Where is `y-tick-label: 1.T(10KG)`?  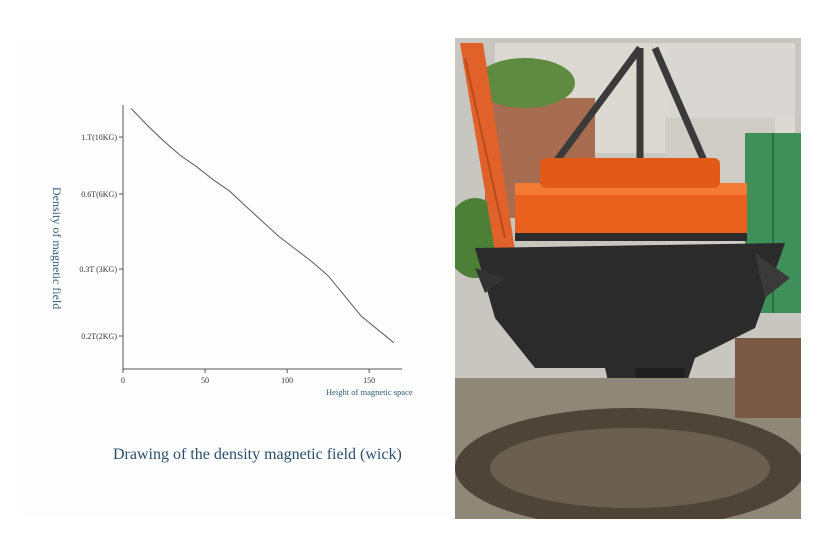 y-tick-label: 1.T(10KG) is located at coordinates (99, 137).